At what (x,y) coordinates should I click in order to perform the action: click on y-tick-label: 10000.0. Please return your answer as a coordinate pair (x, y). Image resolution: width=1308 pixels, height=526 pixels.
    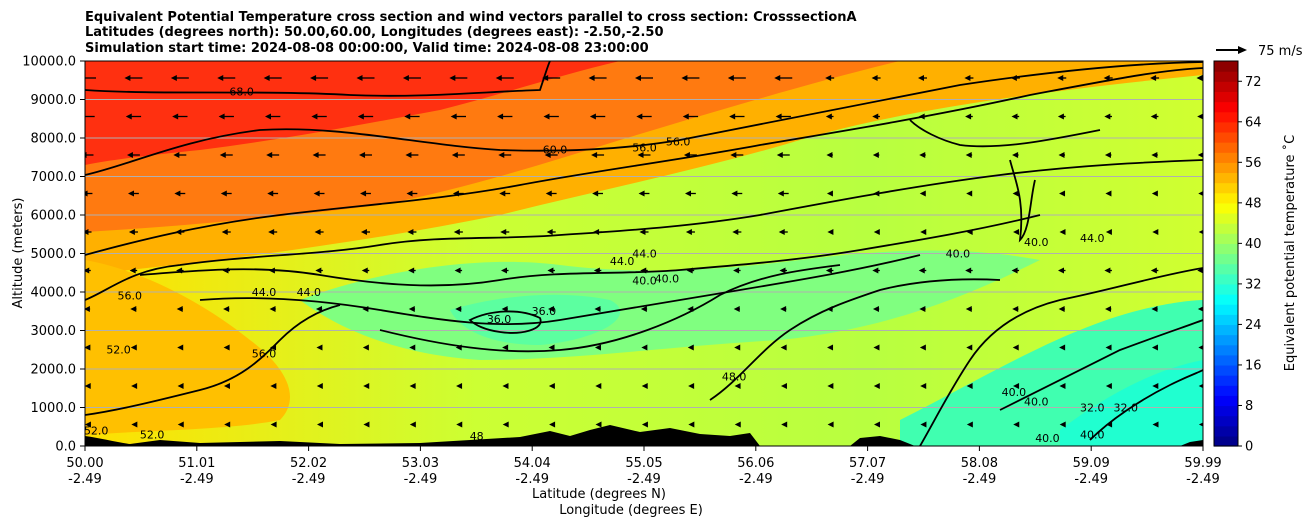
    Looking at the image, I should click on (49, 62).